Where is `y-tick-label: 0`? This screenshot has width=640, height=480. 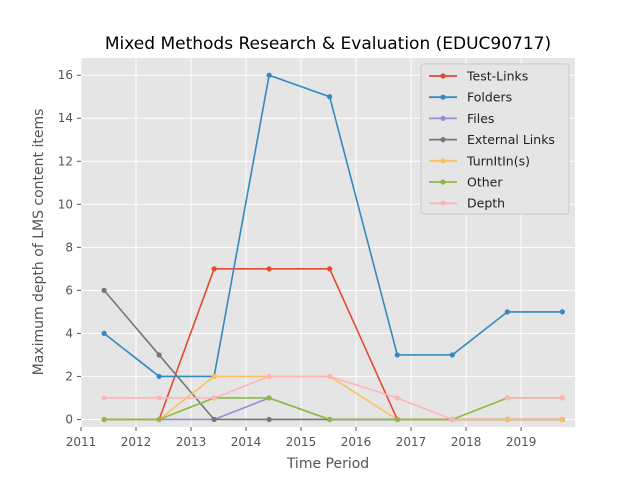 y-tick-label: 0 is located at coordinates (69, 419).